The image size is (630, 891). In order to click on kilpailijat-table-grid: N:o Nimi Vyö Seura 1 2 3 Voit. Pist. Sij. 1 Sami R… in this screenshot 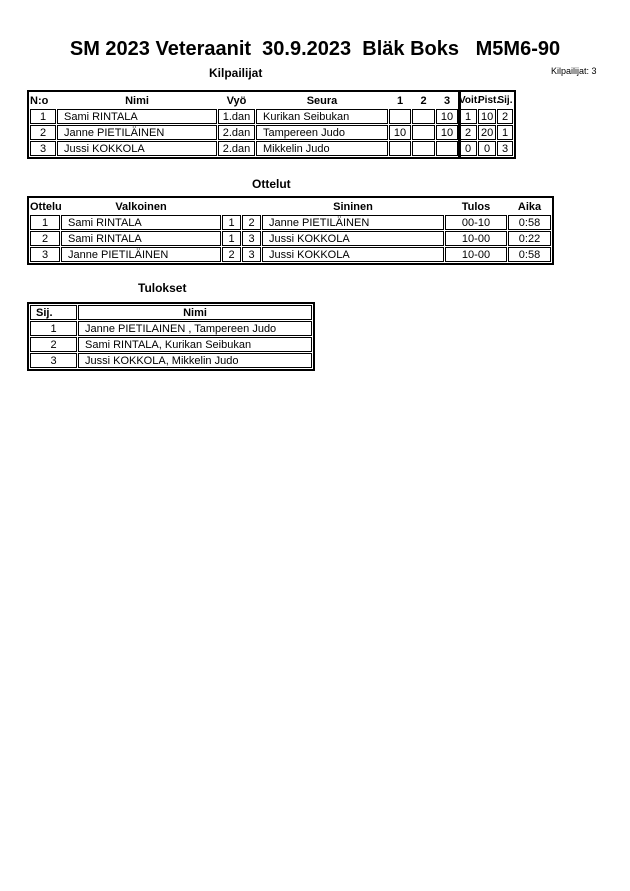, I will do `click(271, 124)`.